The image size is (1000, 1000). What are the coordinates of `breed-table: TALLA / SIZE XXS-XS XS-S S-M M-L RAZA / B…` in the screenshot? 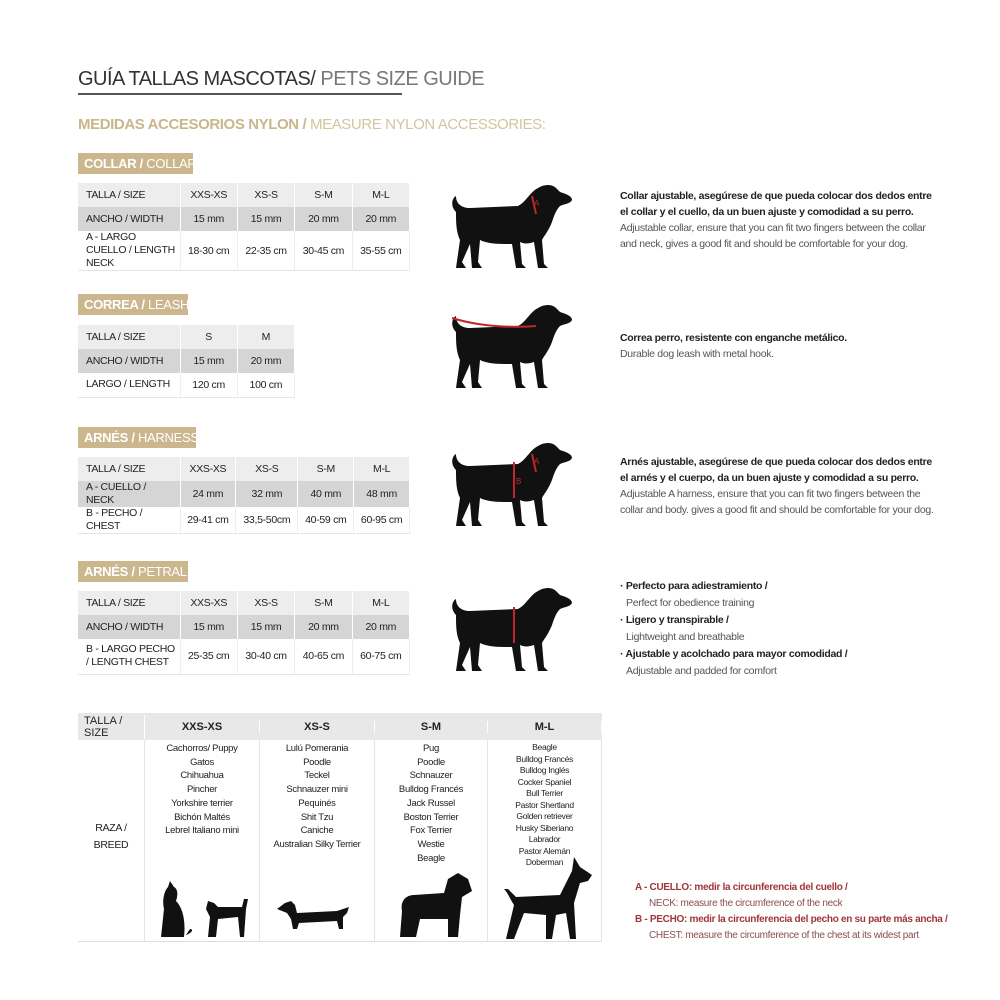 It's located at (340, 827).